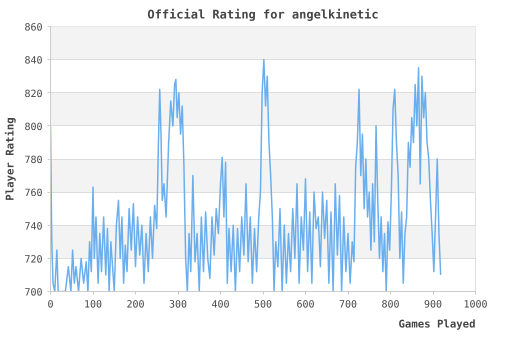 The height and width of the screenshot is (340, 510). Describe the element at coordinates (437, 324) in the screenshot. I see `x-axis-title: Games Played` at that location.